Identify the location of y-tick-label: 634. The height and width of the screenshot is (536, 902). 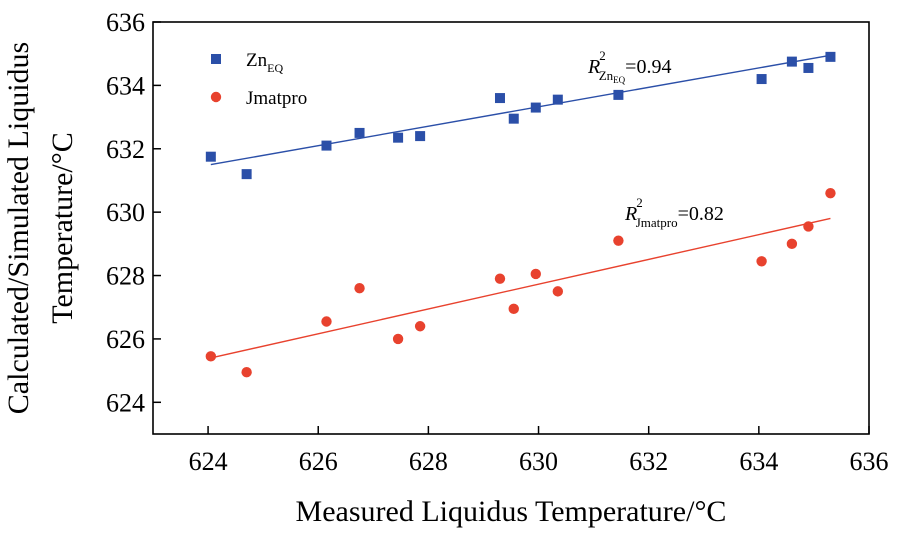
(125, 85).